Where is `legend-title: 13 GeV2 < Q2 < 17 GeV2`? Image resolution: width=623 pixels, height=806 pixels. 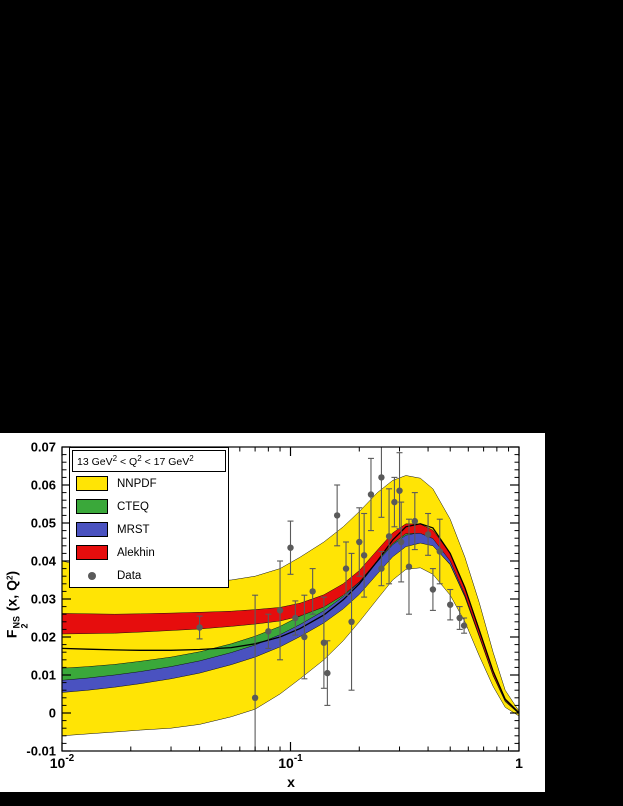
legend-title: 13 GeV2 < Q2 < 17 GeV2 is located at coordinates (149, 461).